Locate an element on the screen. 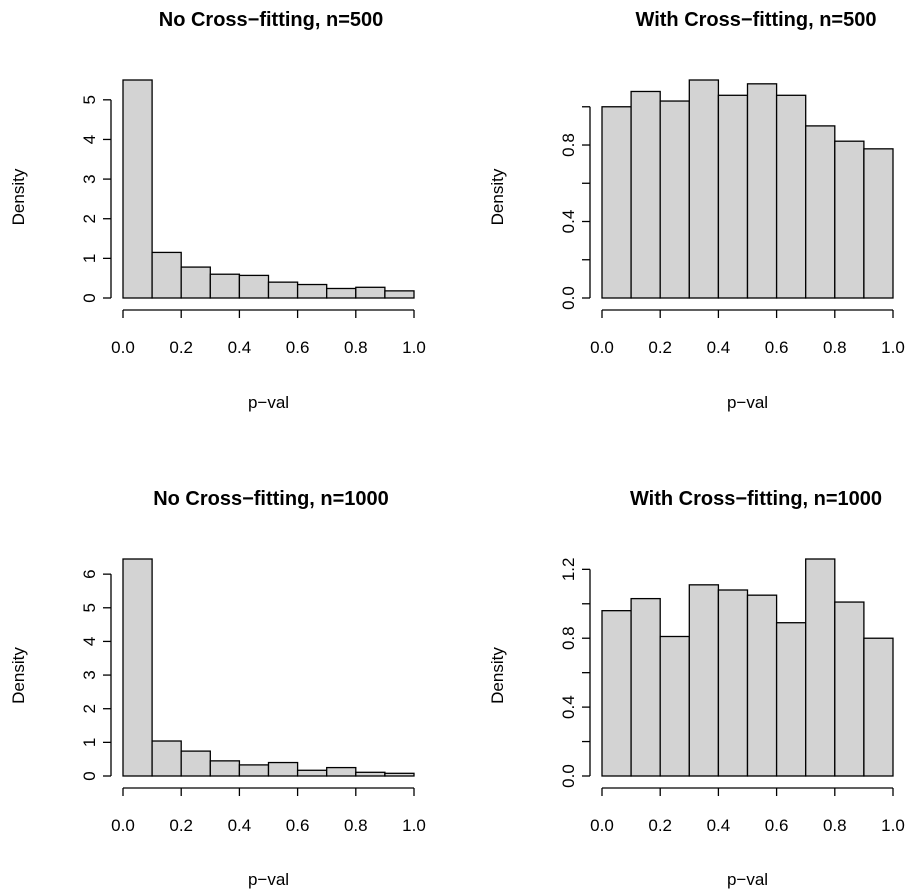  panel-title: No Cross−fitting, n=500 is located at coordinates (271, 20).